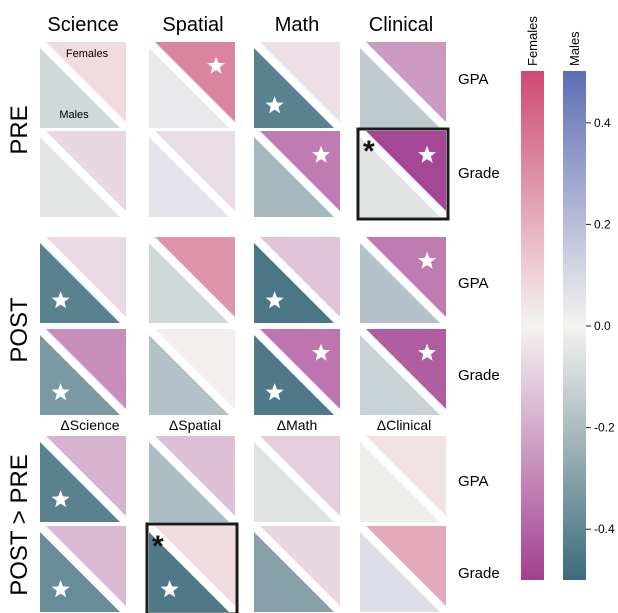 The image size is (618, 613). What do you see at coordinates (401, 25) in the screenshot?
I see `col-header-clinical: Clinical` at bounding box center [401, 25].